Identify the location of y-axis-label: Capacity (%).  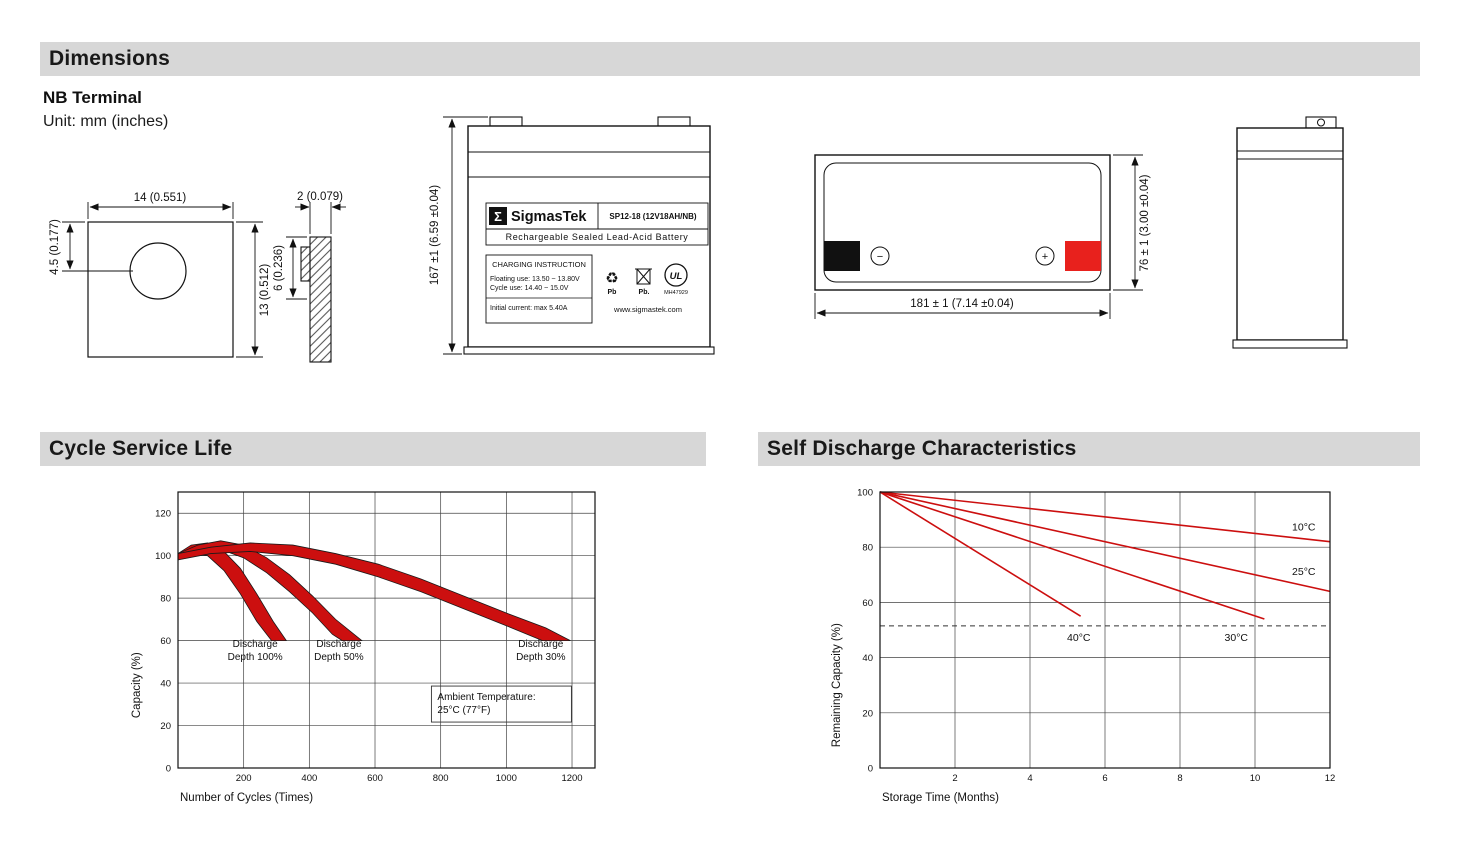
(137, 685).